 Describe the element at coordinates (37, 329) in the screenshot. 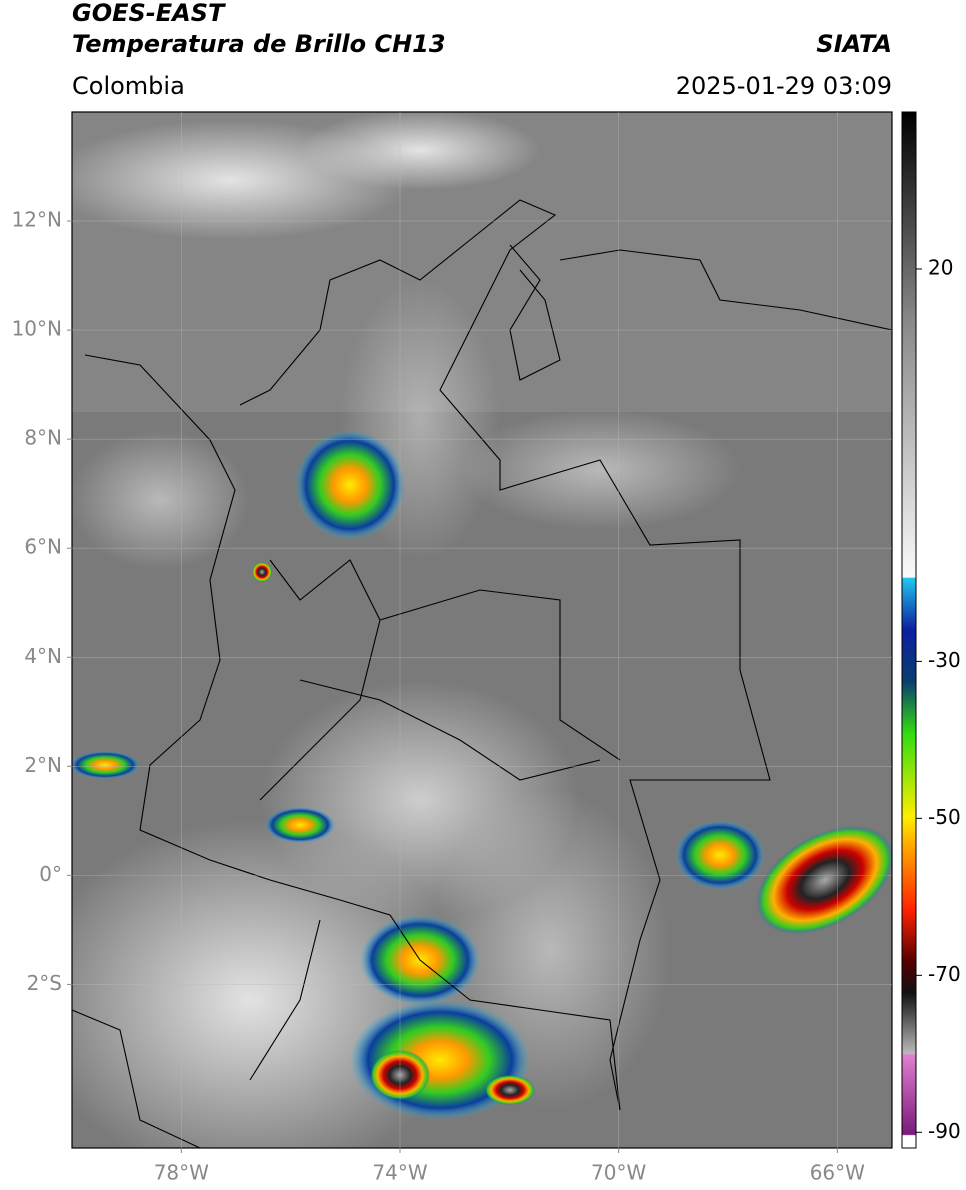

I see `y-tick-label: 10°N` at that location.